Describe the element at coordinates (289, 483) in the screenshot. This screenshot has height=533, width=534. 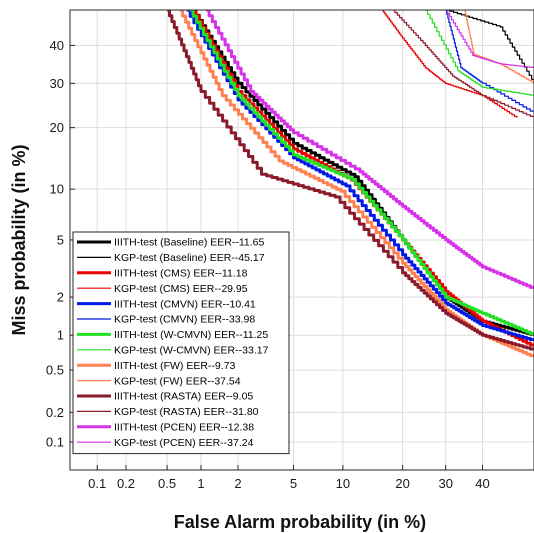
I see `x-tick-labels: 0.1 0.2 0.5 1 2 5 10 20 30 40` at that location.